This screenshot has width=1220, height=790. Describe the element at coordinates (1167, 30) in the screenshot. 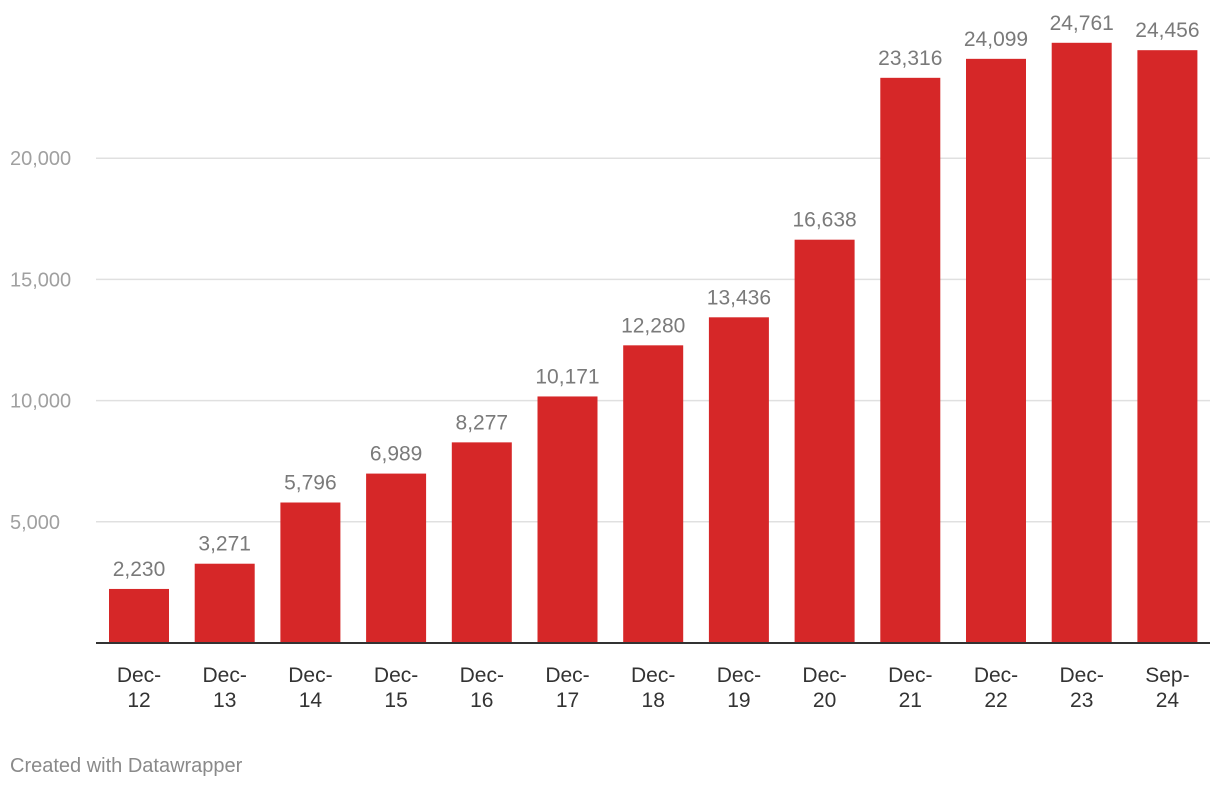

I see `value-label: 24,456` at that location.